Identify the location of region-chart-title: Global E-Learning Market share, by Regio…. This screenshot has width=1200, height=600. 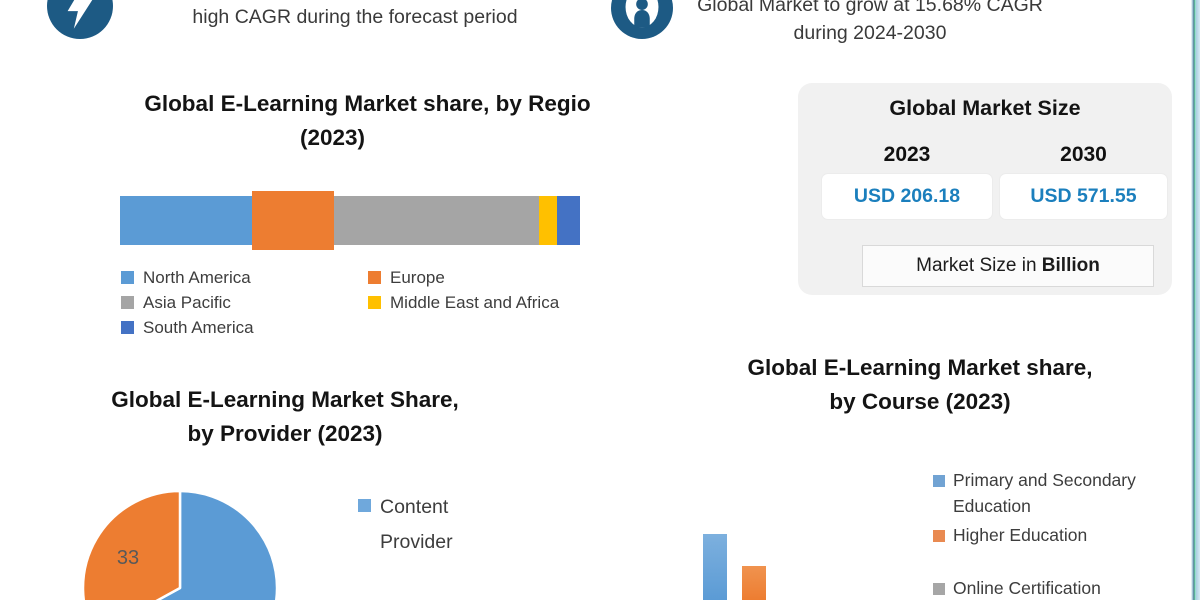
(367, 121).